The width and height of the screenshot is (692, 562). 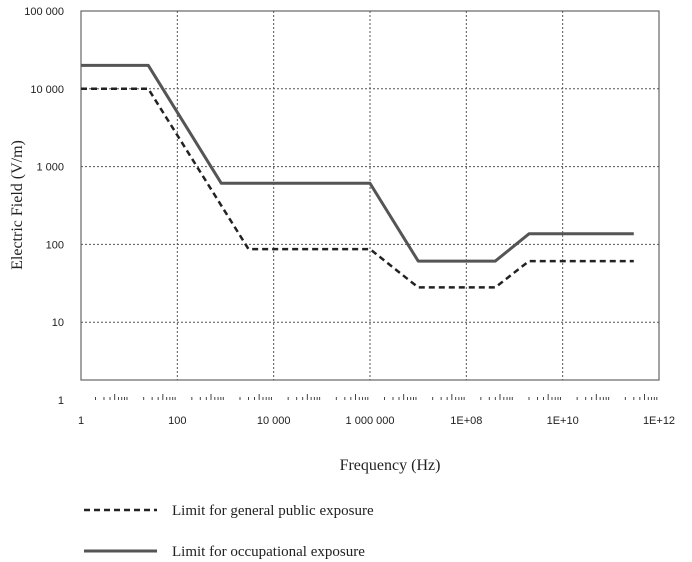 What do you see at coordinates (376, 397) in the screenshot?
I see `x-minor-ticks` at bounding box center [376, 397].